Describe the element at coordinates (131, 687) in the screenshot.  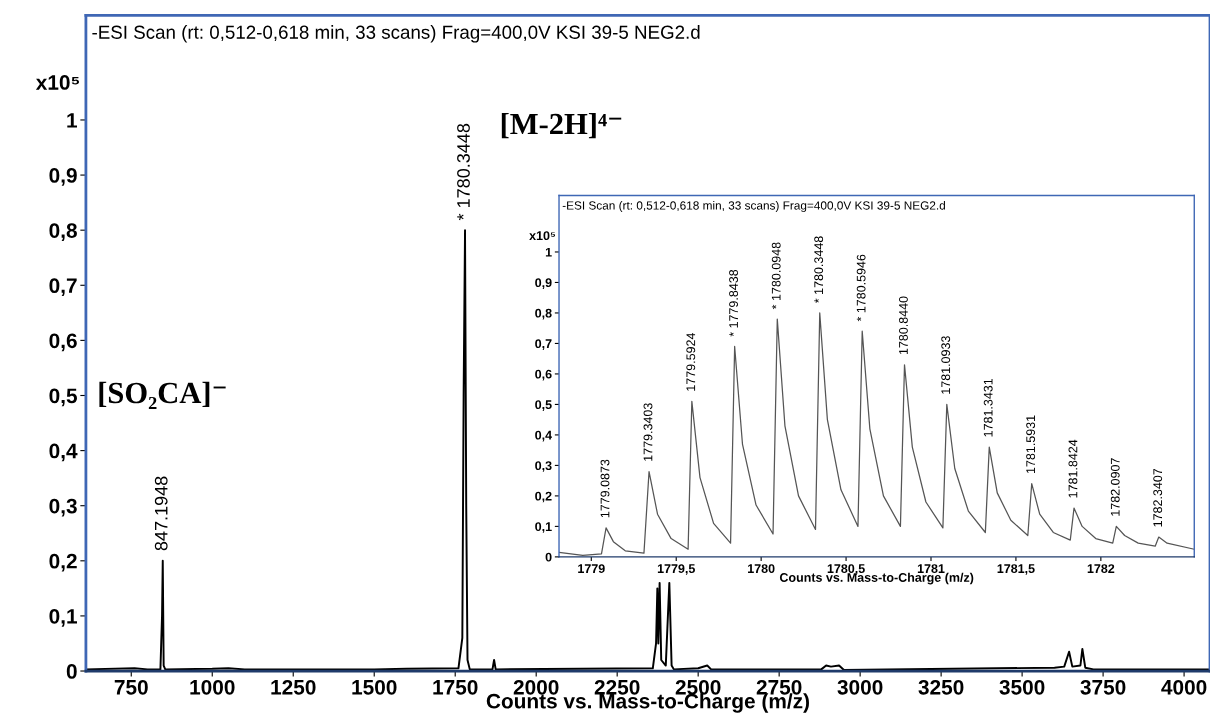
I see `x-tick-label: 750` at that location.